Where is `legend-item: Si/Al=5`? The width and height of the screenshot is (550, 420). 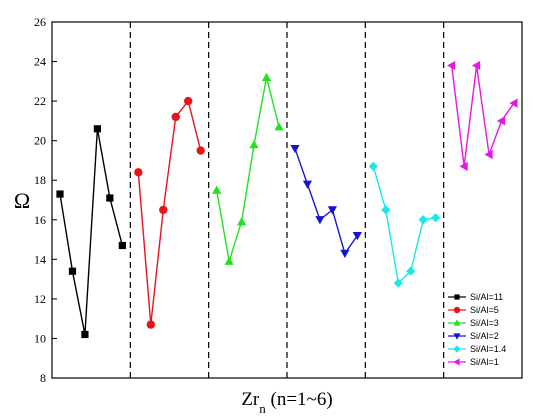
legend-item: Si/Al=5 is located at coordinates (473, 310).